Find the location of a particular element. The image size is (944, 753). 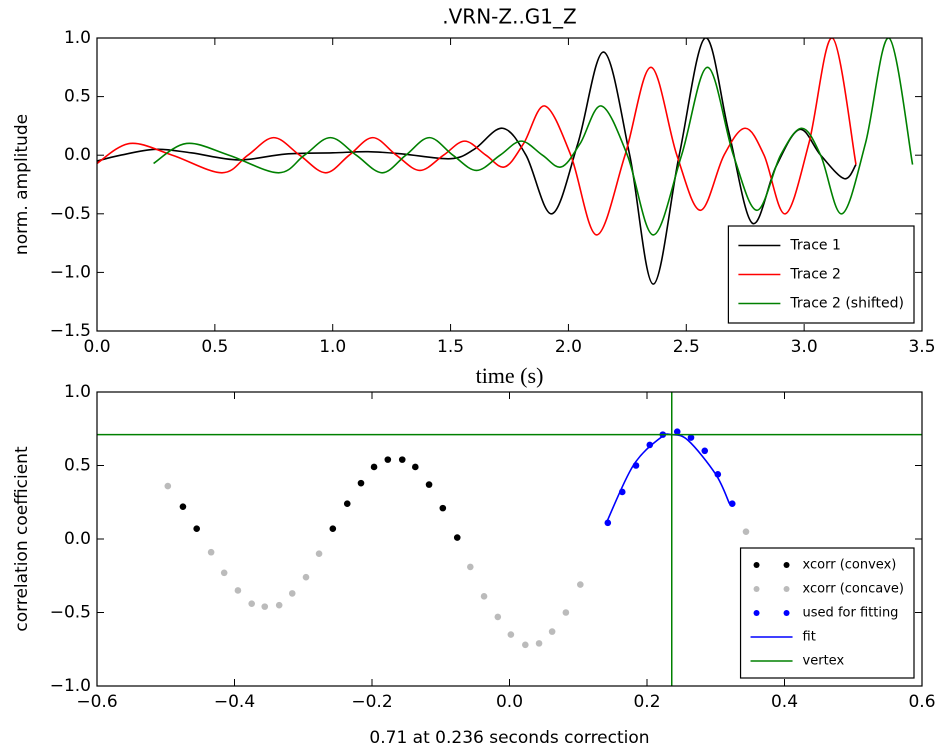

legend-label: Trace 1 is located at coordinates (815, 246).